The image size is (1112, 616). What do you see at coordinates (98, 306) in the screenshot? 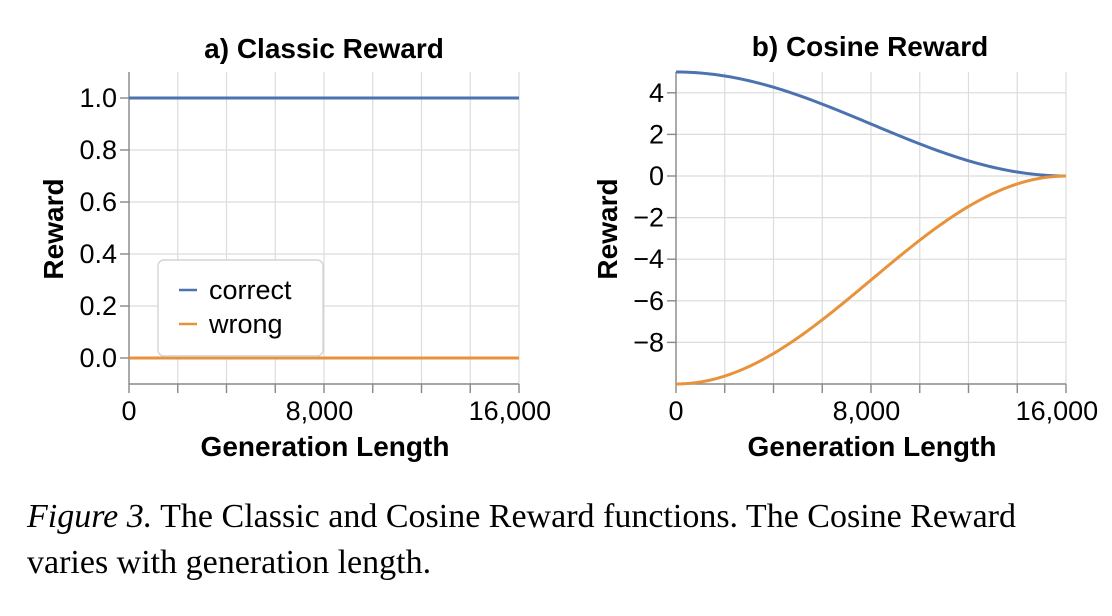
I see `y-tick-label: 0.2` at bounding box center [98, 306].